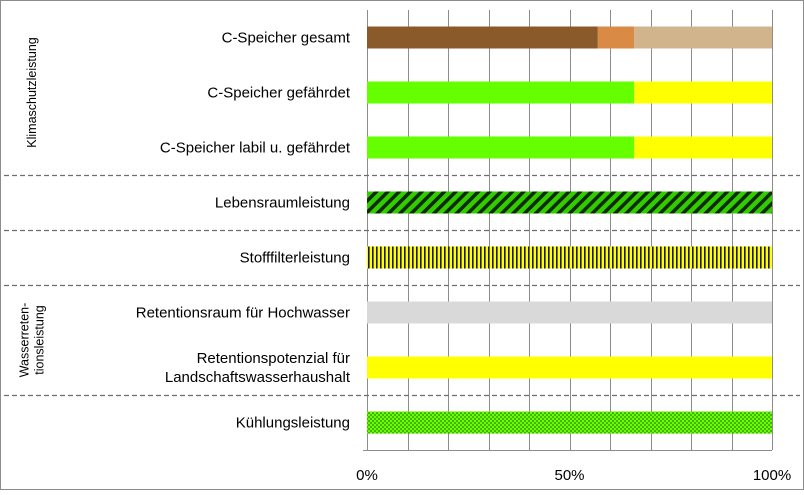 This screenshot has height=495, width=804. What do you see at coordinates (772, 475) in the screenshot?
I see `x-tick-label: 100%` at bounding box center [772, 475].